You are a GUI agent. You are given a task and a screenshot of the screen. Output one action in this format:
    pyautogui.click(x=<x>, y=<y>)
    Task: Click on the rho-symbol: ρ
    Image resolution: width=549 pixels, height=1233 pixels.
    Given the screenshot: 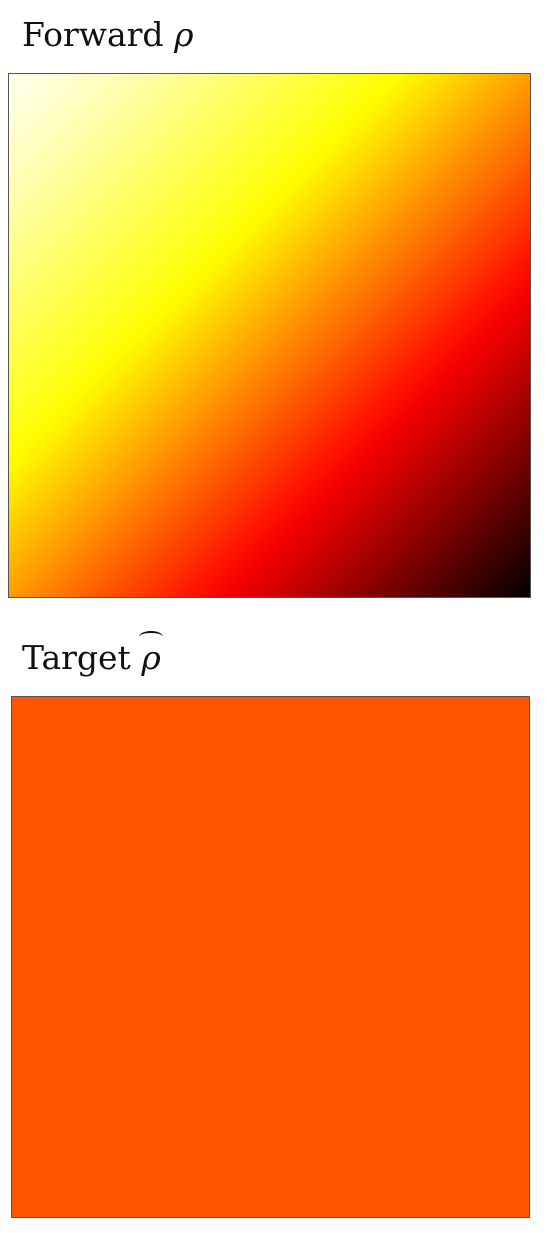 What is the action you would take?
    pyautogui.click(x=184, y=34)
    